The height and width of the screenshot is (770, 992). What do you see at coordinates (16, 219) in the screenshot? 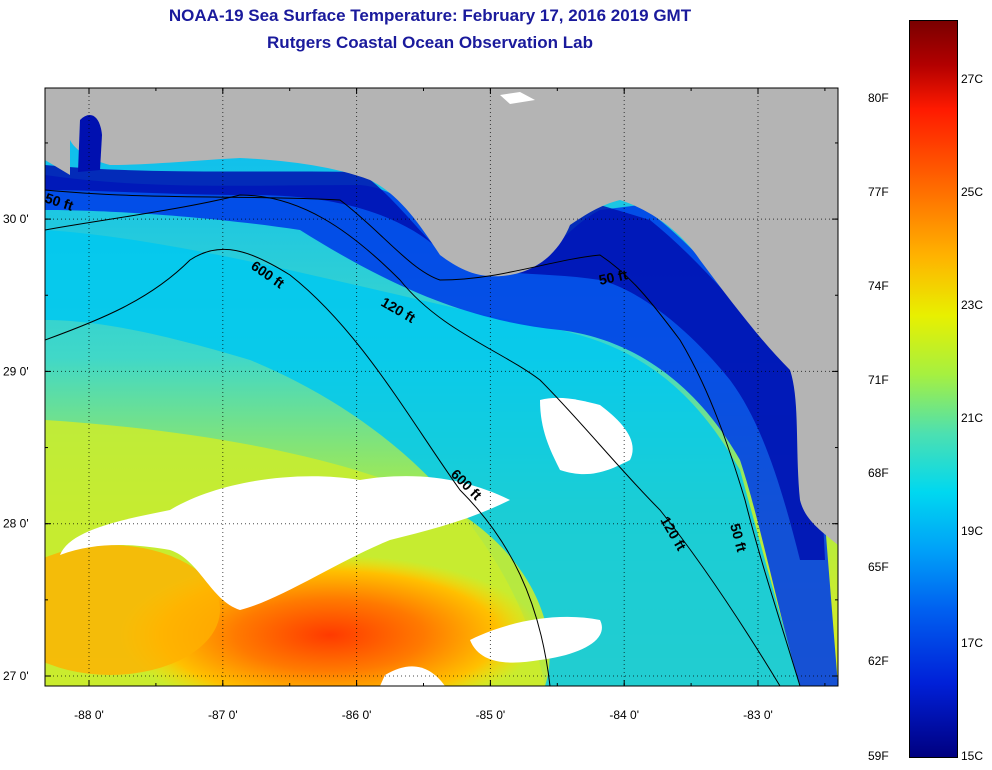
I see `lat-tick-label: 30 0'` at bounding box center [16, 219].